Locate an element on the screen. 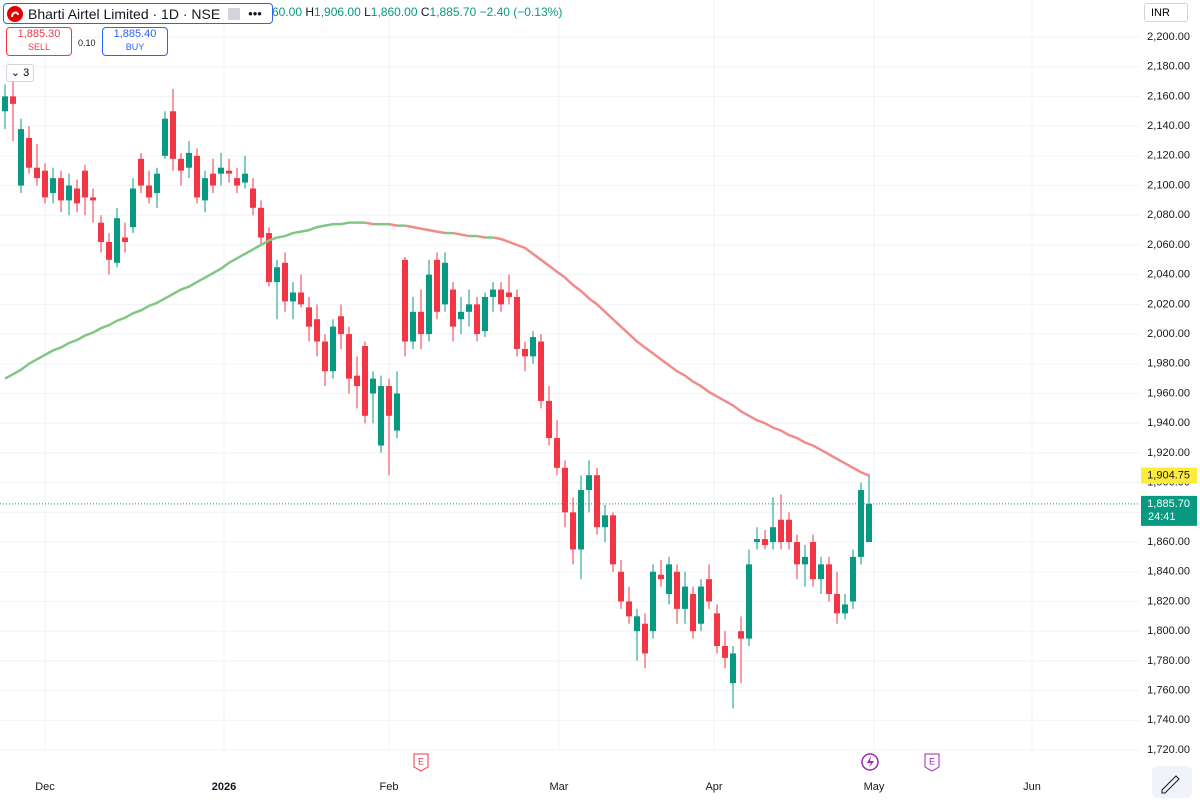 This screenshot has width=1200, height=804. draw-tool is located at coordinates (1172, 782).